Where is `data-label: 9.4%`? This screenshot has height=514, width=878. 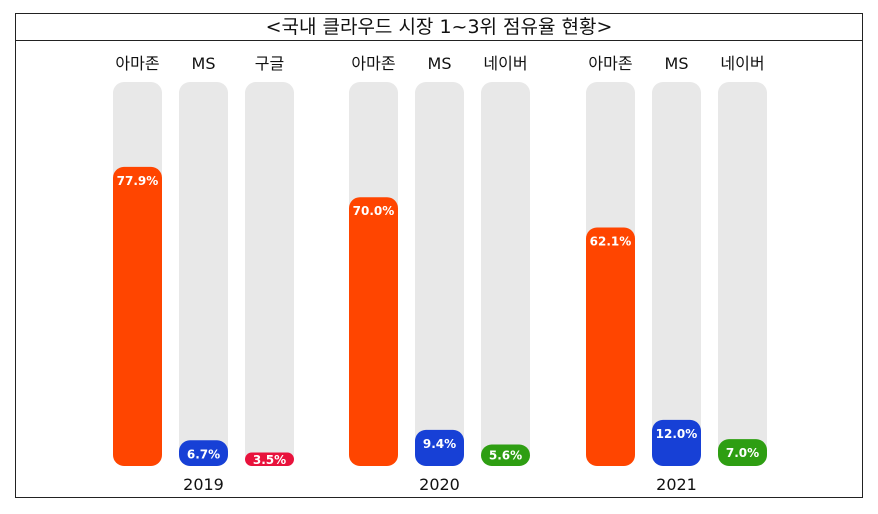 data-label: 9.4% is located at coordinates (439, 444).